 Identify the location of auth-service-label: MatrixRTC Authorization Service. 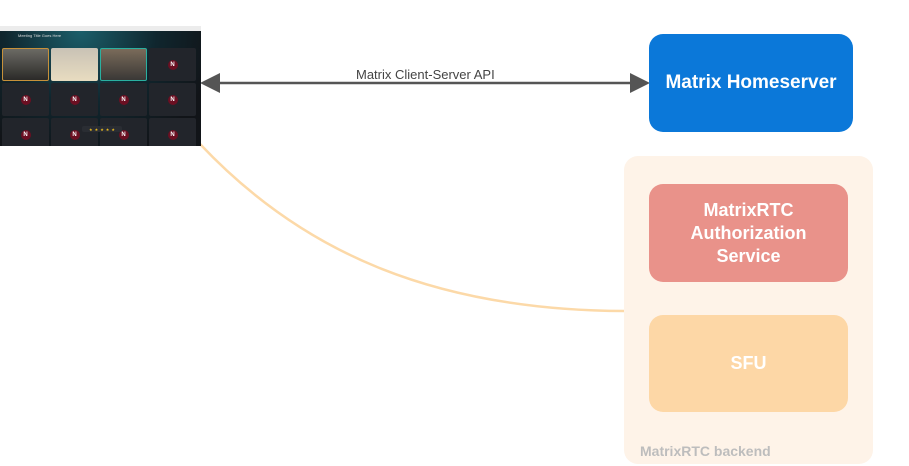
(748, 232).